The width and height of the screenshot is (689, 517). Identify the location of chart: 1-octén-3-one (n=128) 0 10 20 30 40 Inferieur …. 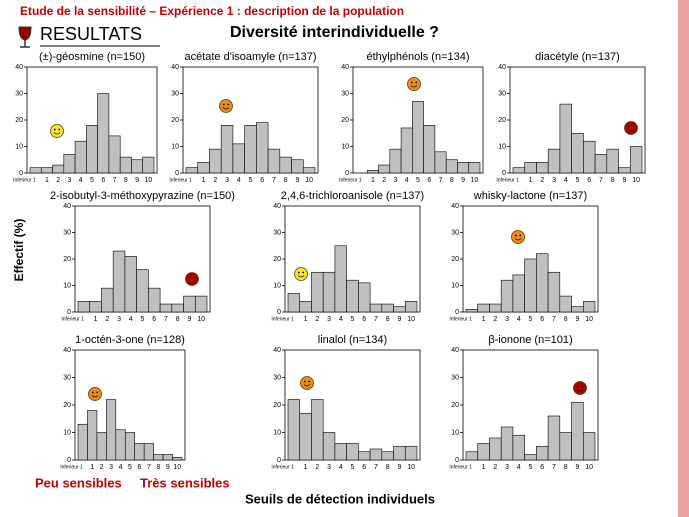
(123, 402).